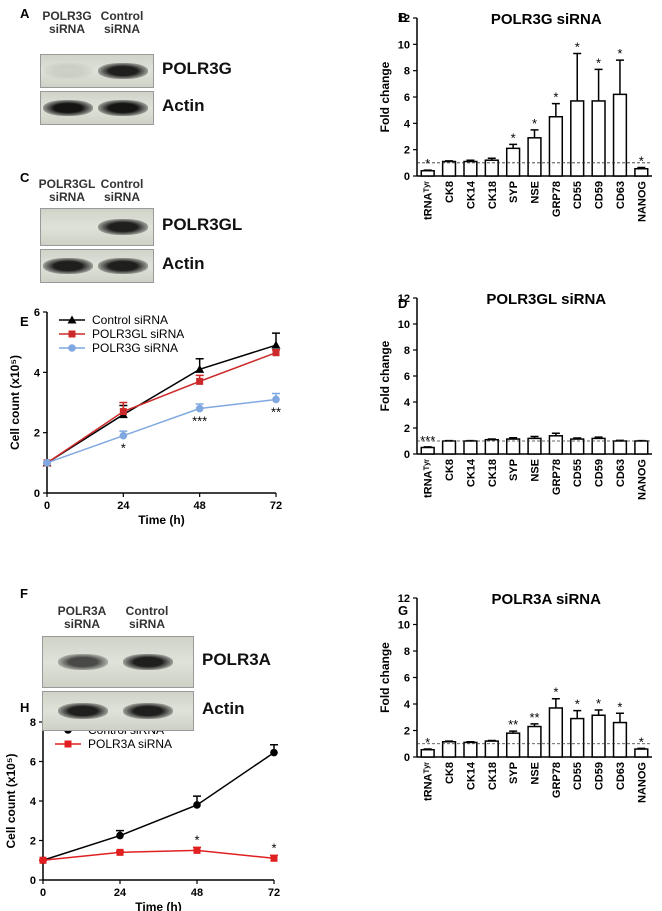  Describe the element at coordinates (404, 599) in the screenshot. I see `y-tick-label: 12` at that location.